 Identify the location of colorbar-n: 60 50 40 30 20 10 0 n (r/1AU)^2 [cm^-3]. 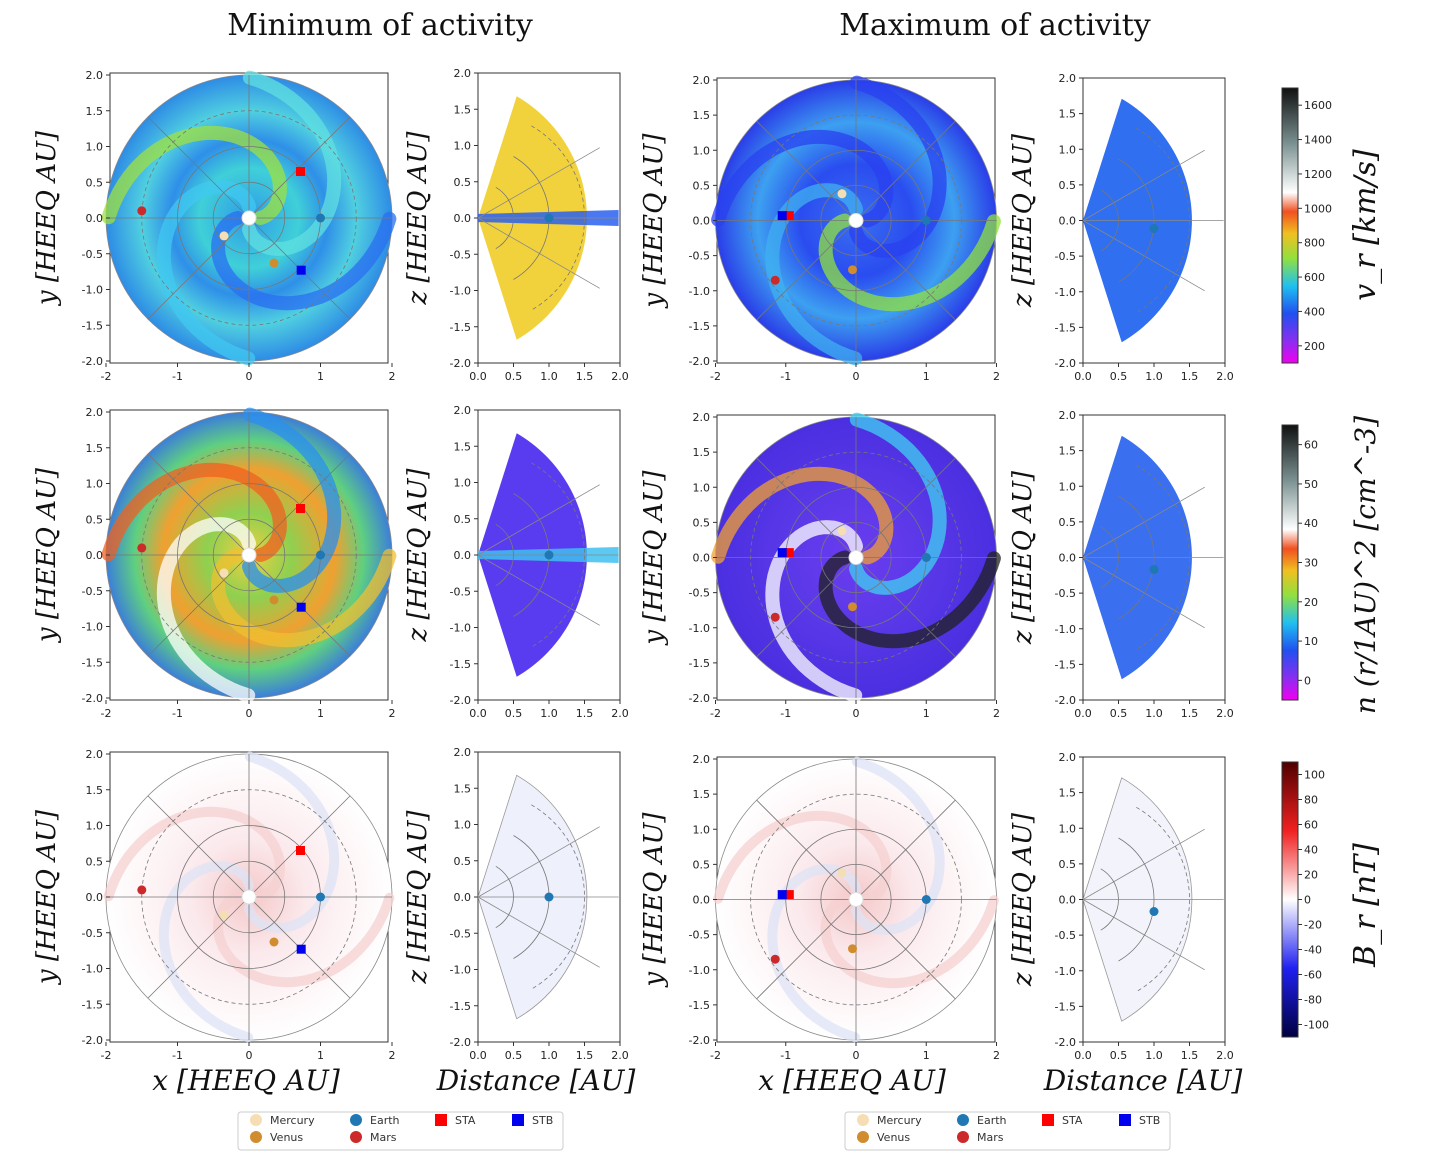
(1331, 565).